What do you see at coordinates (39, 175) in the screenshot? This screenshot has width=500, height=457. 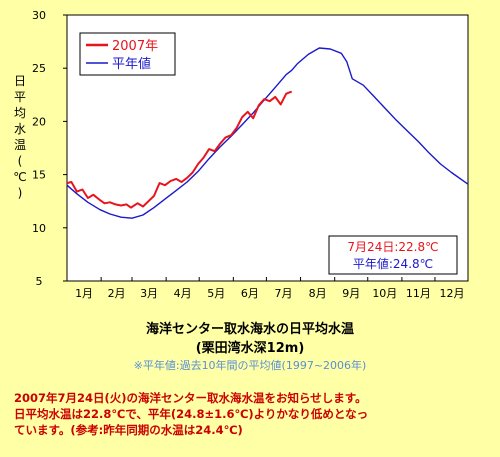 I see `y-tick-label: 15` at bounding box center [39, 175].